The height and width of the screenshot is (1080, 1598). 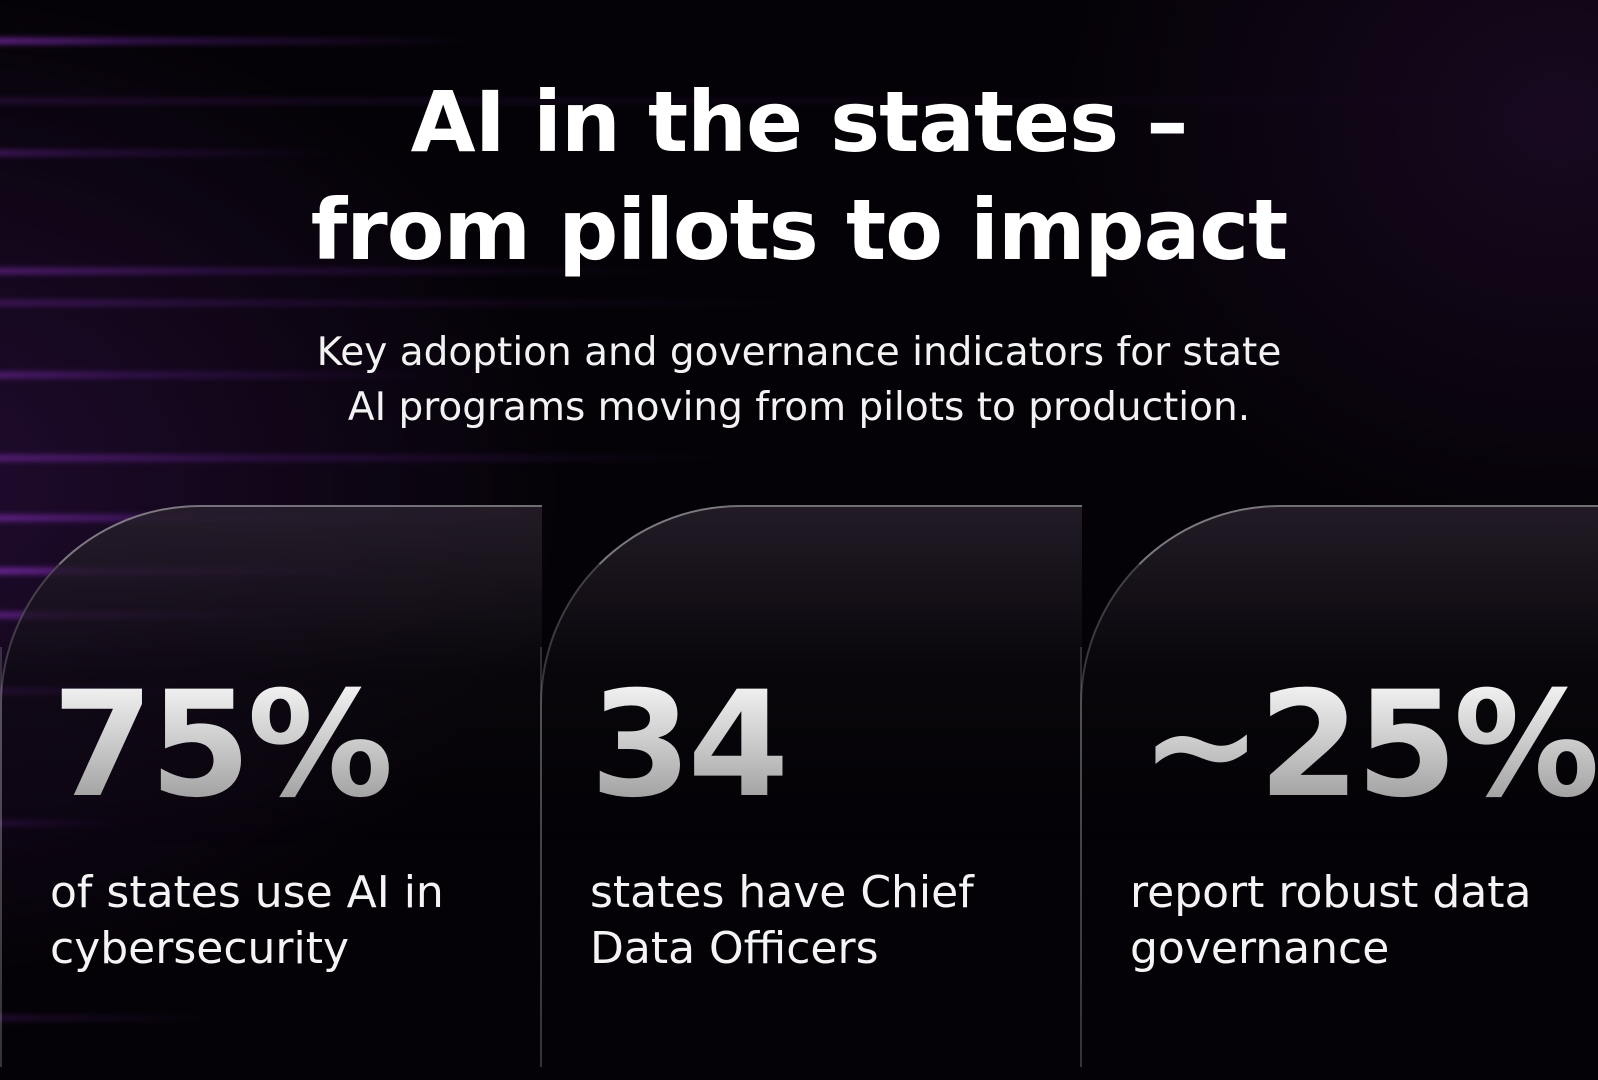 What do you see at coordinates (1260, 948) in the screenshot?
I see `stat-description-line: governance` at bounding box center [1260, 948].